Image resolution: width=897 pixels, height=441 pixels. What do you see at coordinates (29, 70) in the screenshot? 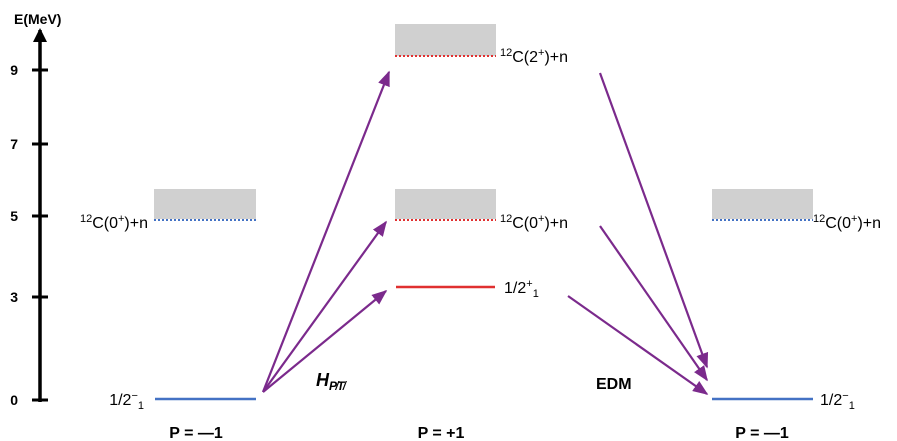
I see `axis-tick-9: 9` at bounding box center [29, 70].